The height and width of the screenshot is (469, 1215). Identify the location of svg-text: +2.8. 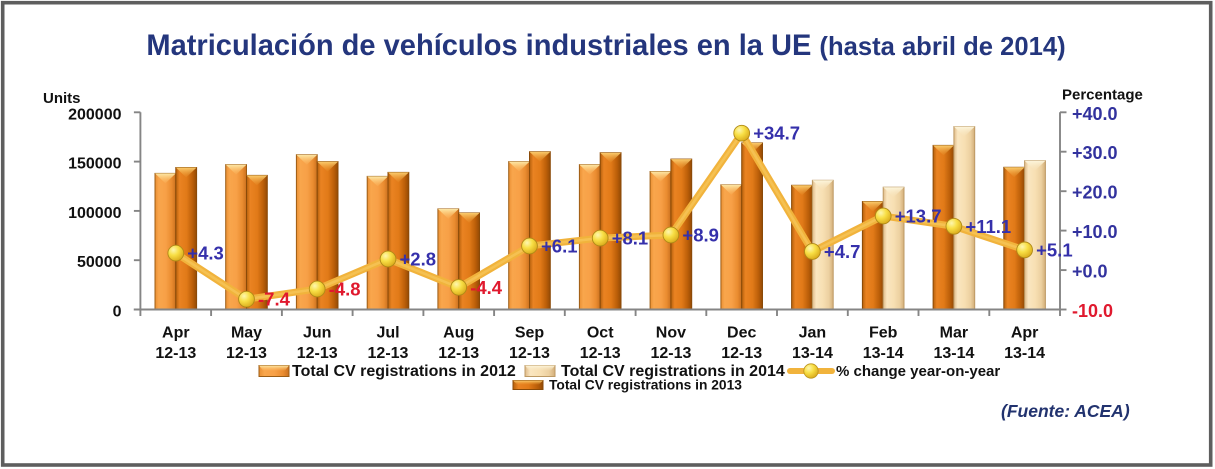
(418, 259).